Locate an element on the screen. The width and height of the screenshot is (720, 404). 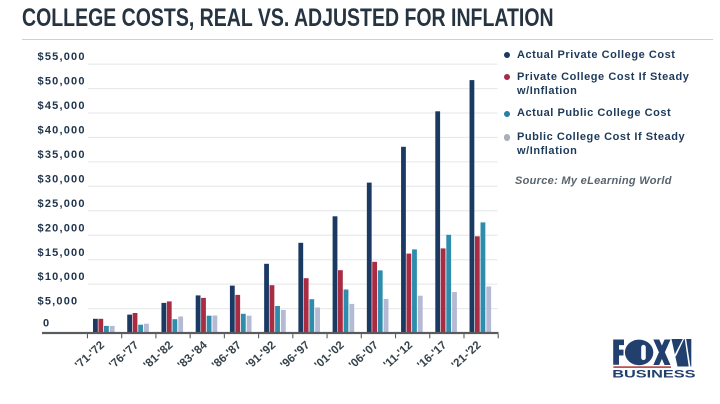
svg-text: BUSINESS is located at coordinates (653, 373).